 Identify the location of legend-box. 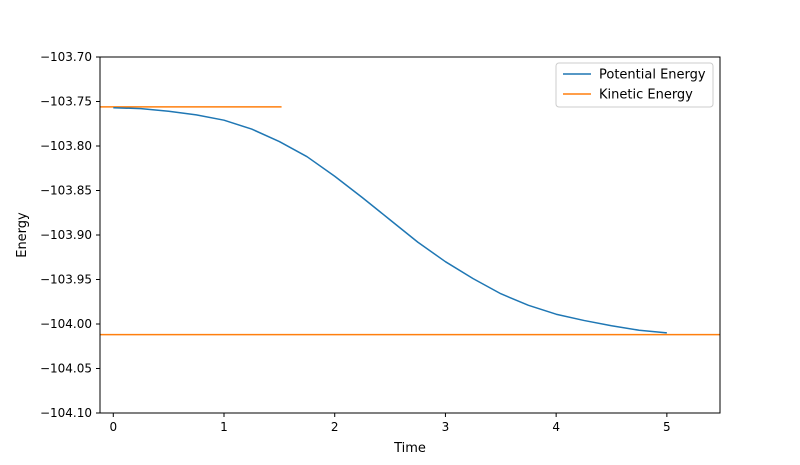
(634, 85).